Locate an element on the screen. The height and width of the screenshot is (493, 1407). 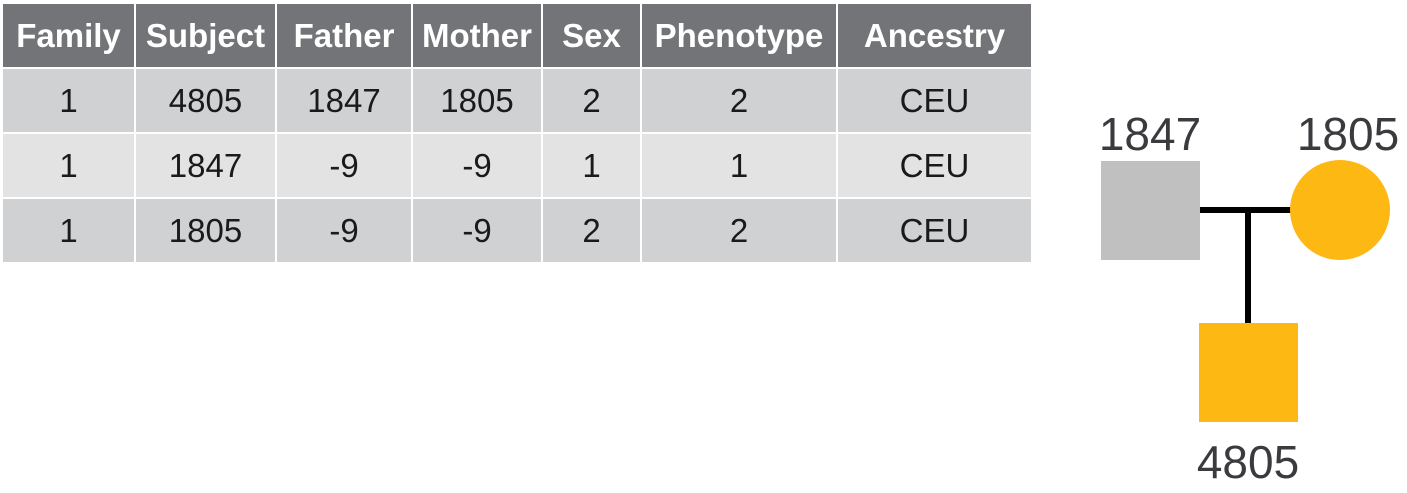
column-header-family: Family is located at coordinates (68, 35).